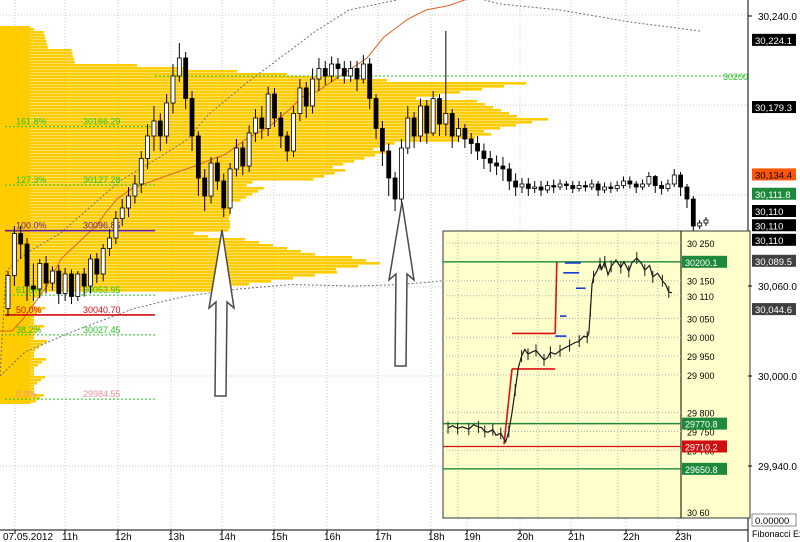 The image size is (800, 542). Describe the element at coordinates (29, 330) in the screenshot. I see `fib-percent-label: 38.2%` at that location.